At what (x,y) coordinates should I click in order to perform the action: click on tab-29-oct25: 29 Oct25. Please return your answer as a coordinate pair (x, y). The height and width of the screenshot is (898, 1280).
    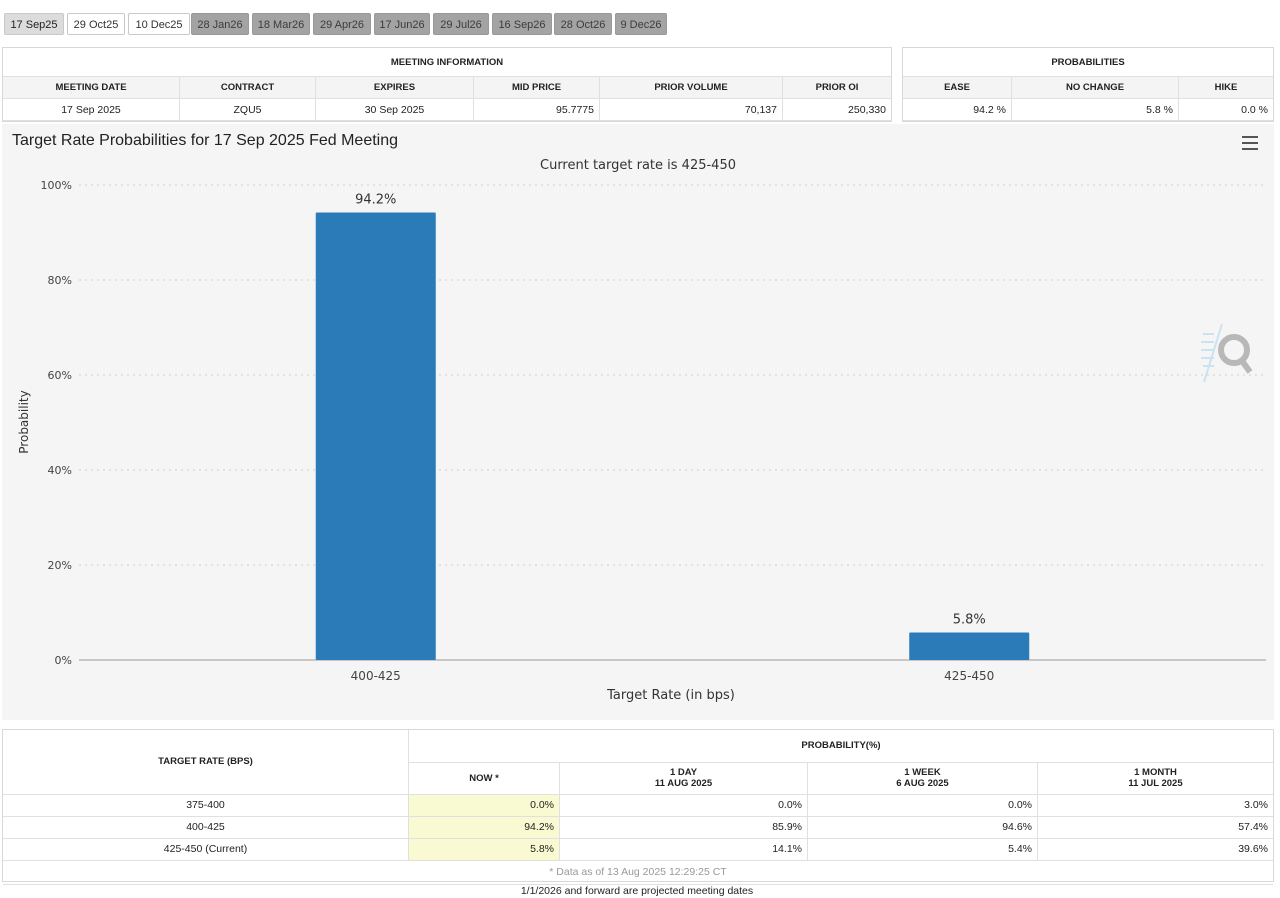
    Looking at the image, I should click on (96, 24).